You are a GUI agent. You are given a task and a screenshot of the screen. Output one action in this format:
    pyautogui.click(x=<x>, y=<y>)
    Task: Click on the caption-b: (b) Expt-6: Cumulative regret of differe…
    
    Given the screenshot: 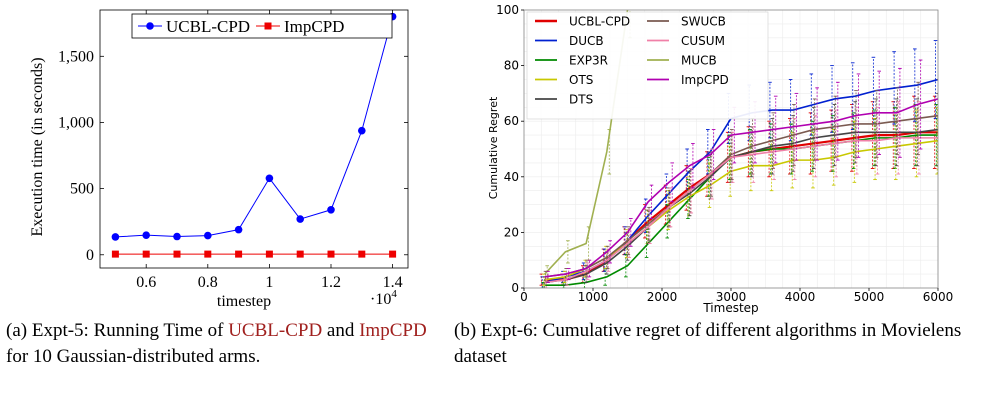 What is the action you would take?
    pyautogui.click(x=708, y=343)
    